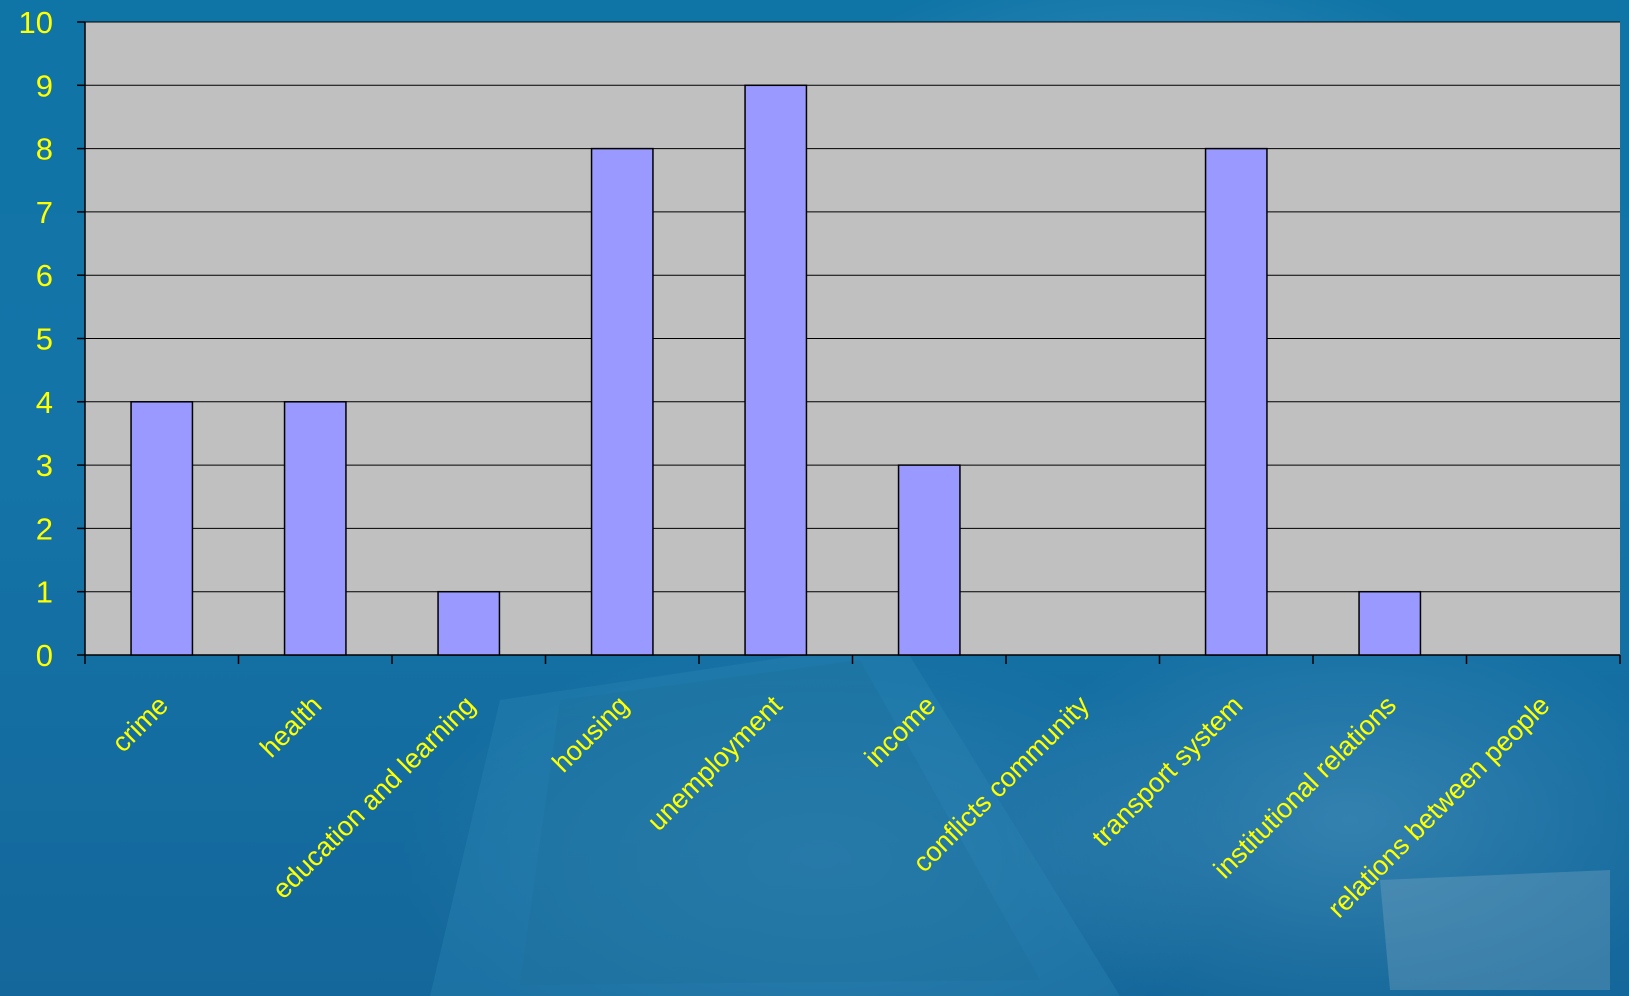 The height and width of the screenshot is (996, 1629). I want to click on bar-housing, so click(622, 401).